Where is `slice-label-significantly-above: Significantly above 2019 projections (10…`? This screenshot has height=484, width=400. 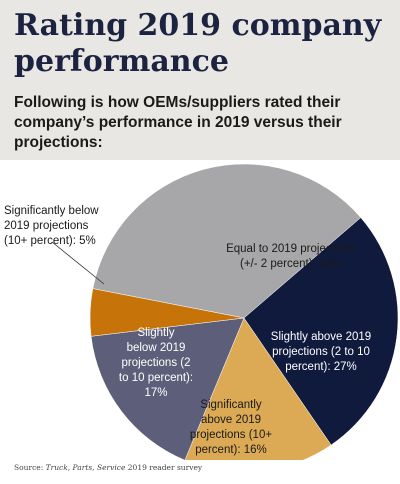 slice-label-significantly-above: Significantly above 2019 projections (10… is located at coordinates (231, 428).